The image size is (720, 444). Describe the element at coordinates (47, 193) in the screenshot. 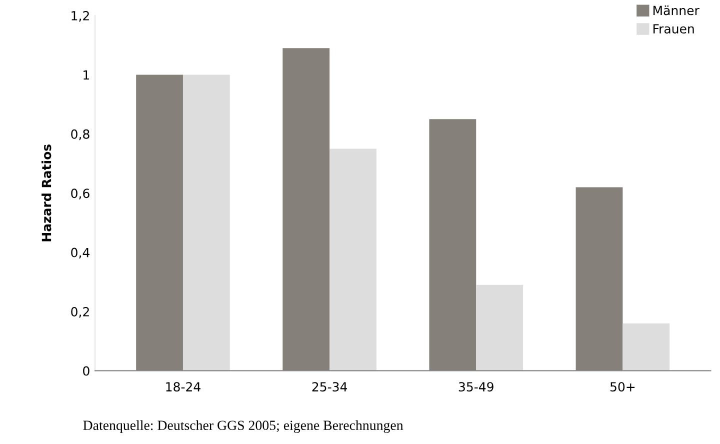

I see `y-axis-title: Hazard Ratios` at that location.